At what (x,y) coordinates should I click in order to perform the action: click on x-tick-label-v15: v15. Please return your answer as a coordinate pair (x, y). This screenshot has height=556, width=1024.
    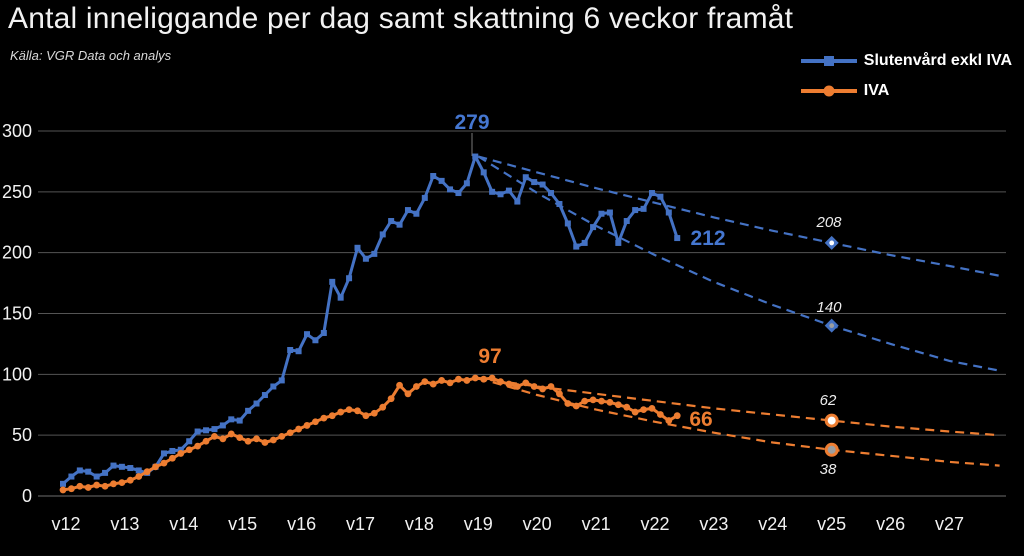
    Looking at the image, I should click on (242, 524).